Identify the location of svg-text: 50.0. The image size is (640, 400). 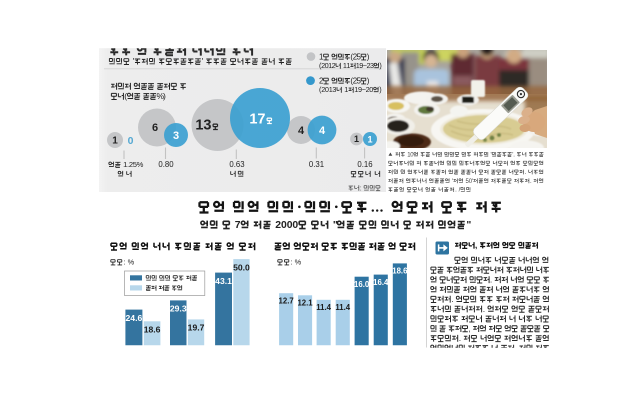
(241, 267).